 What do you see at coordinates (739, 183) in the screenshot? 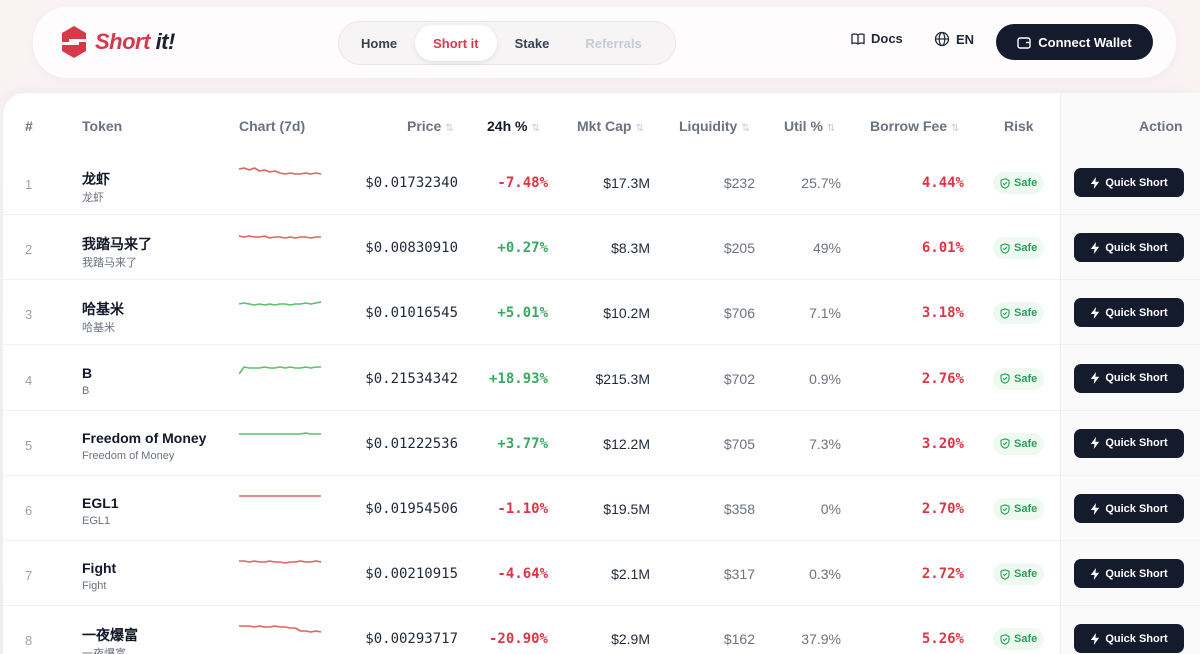
I see `token-liquidity: $232` at bounding box center [739, 183].